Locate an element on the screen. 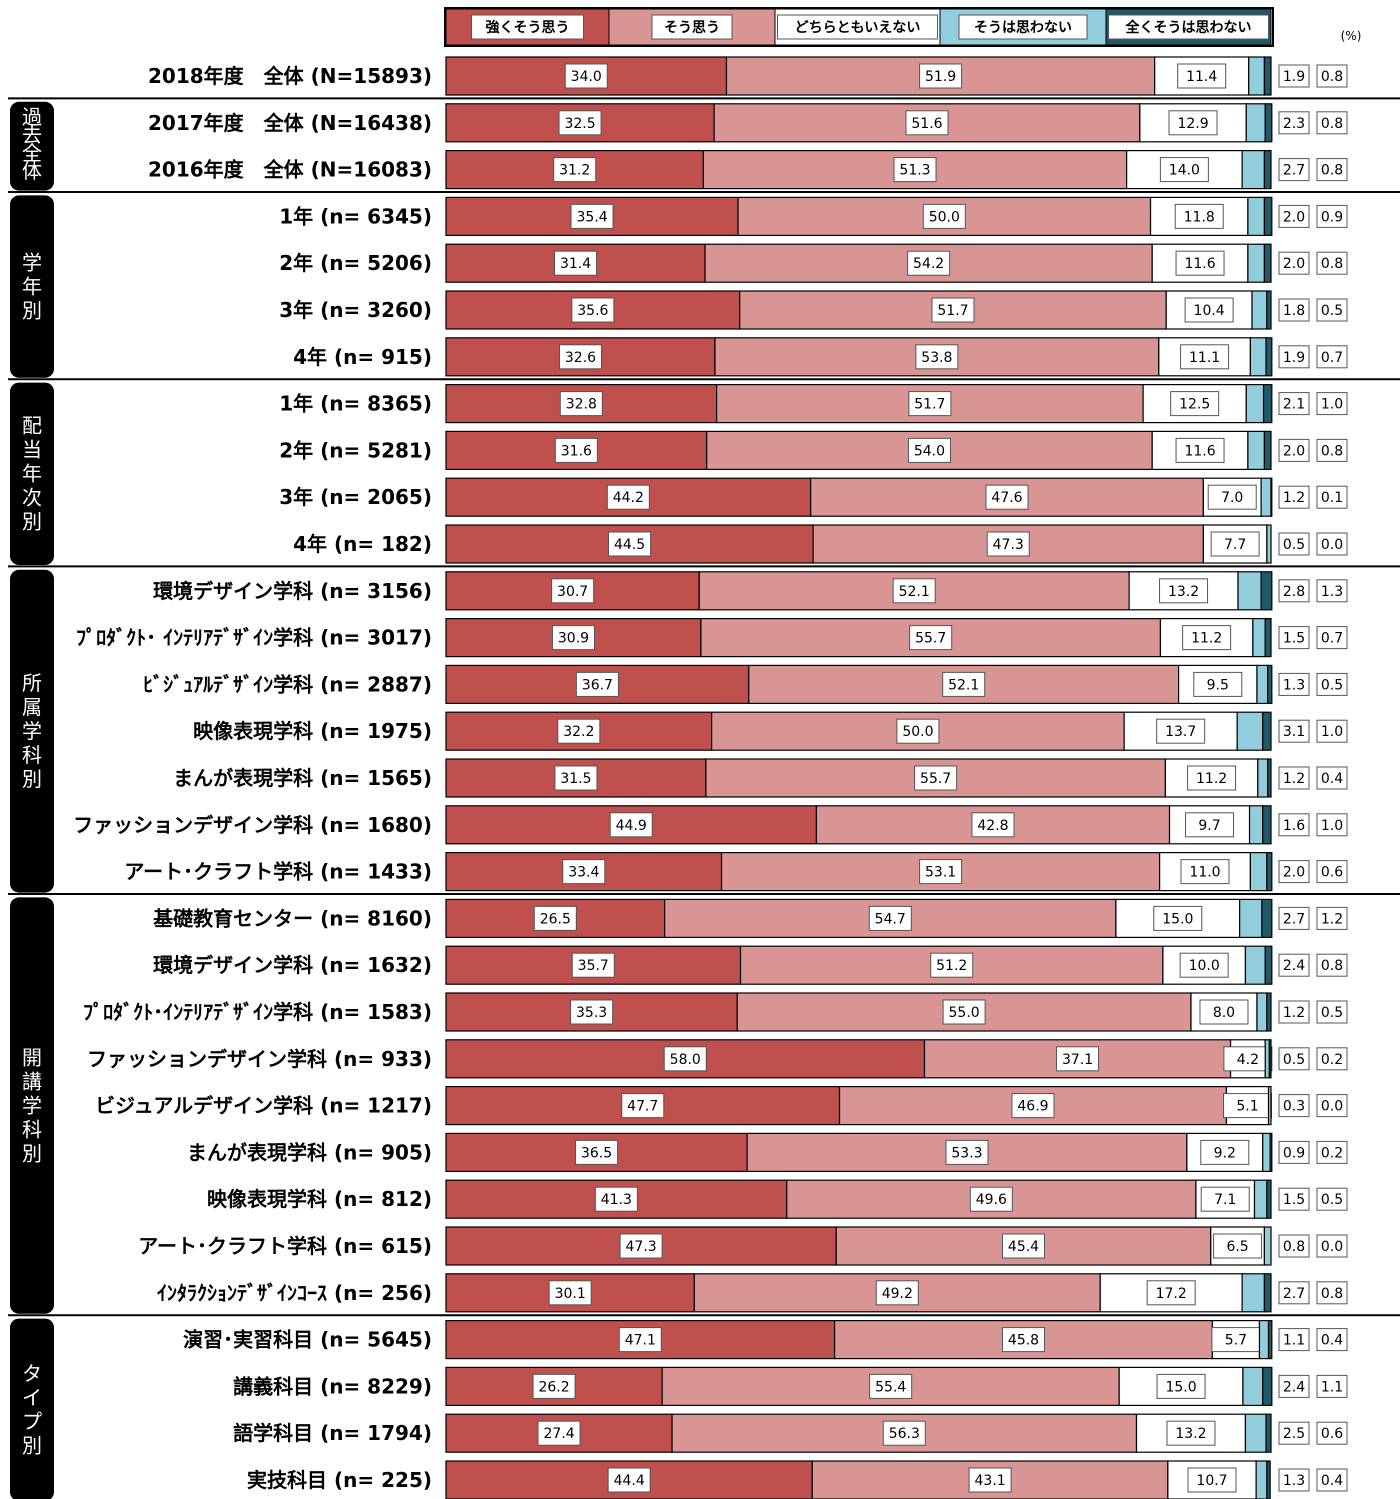  data-label-small-text: 0.8 is located at coordinates (1332, 966).